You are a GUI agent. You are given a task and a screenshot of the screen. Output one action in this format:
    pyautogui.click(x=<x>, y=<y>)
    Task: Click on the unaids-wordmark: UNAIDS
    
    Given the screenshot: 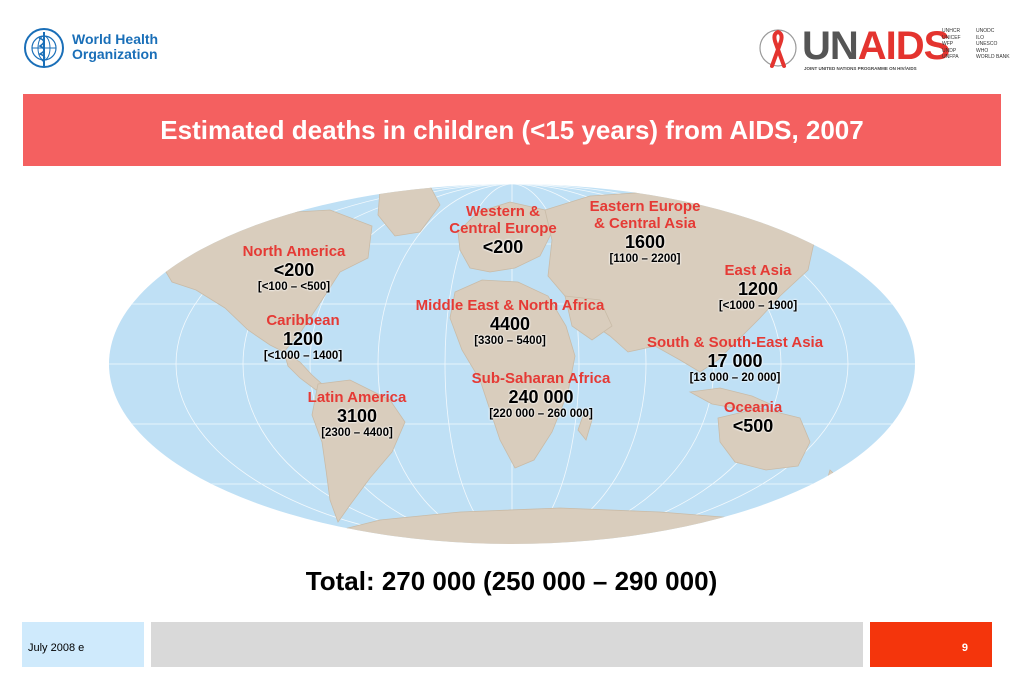 What is the action you would take?
    pyautogui.click(x=876, y=46)
    